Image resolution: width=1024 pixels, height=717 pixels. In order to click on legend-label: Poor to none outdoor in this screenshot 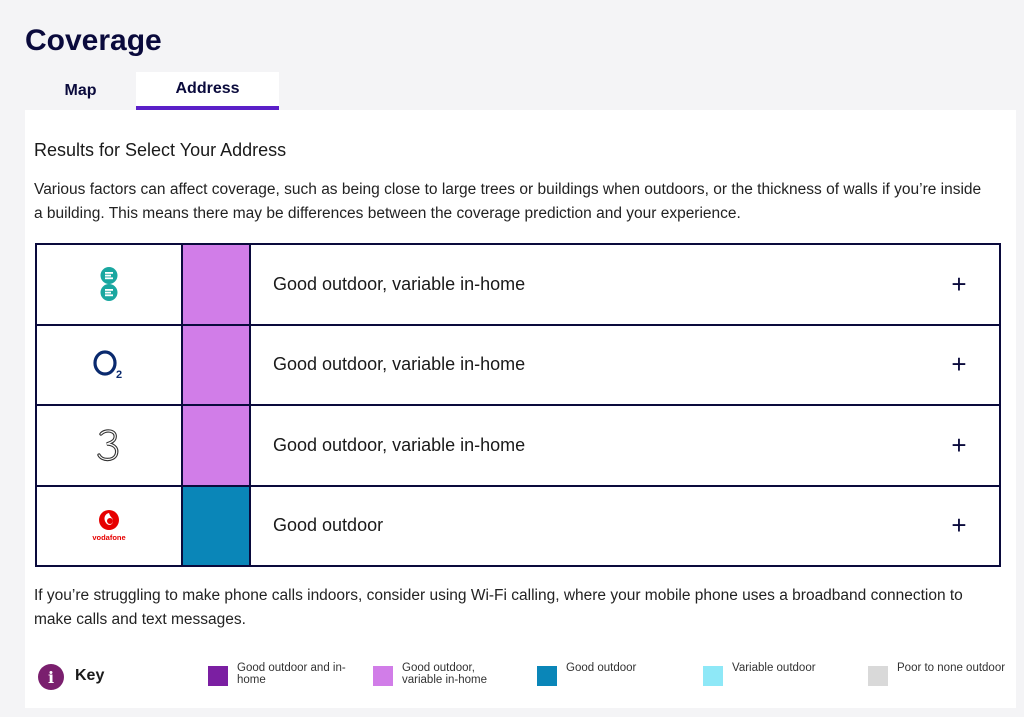, I will do `click(951, 668)`.